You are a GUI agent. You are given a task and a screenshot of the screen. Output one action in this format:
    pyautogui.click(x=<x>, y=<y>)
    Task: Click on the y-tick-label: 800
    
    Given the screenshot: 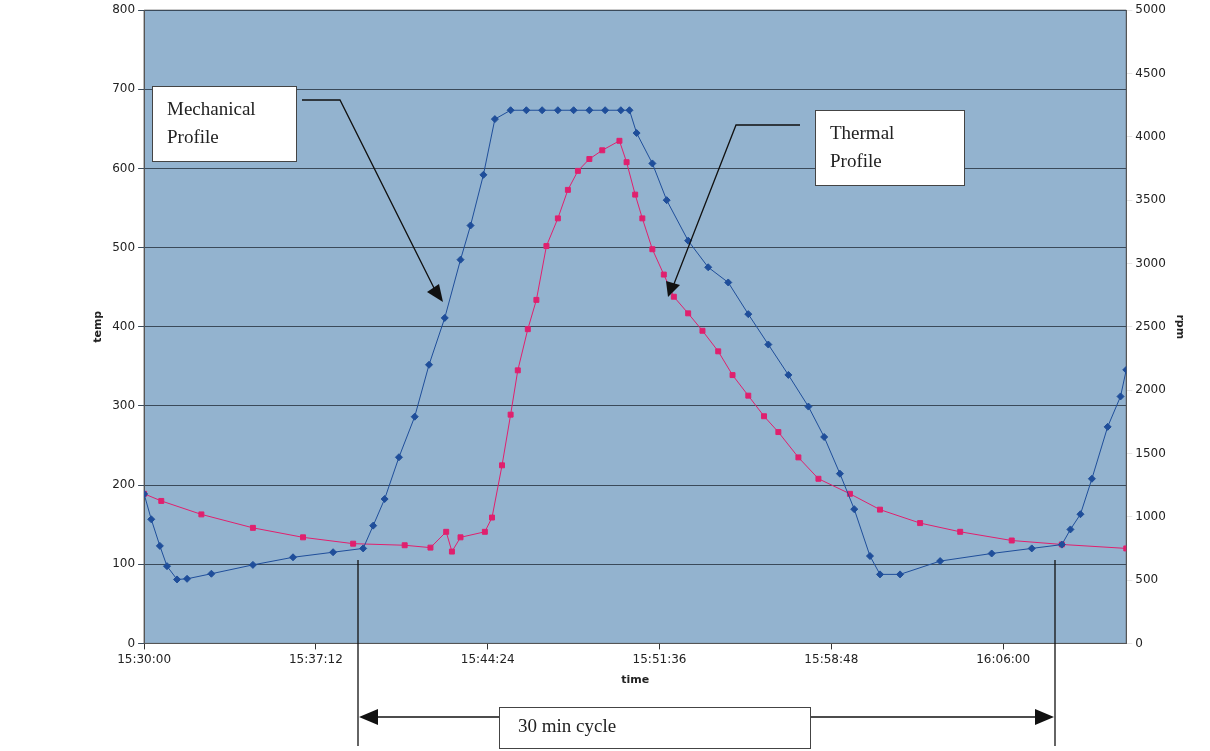 What is the action you would take?
    pyautogui.click(x=124, y=9)
    